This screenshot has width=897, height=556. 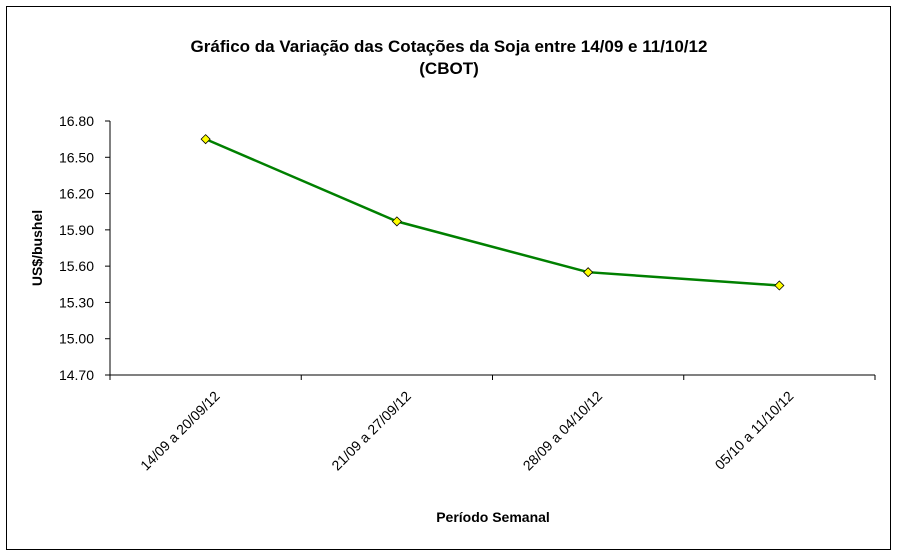 I want to click on x-tick-label: 14/09 a 20/09/12, so click(x=180, y=431).